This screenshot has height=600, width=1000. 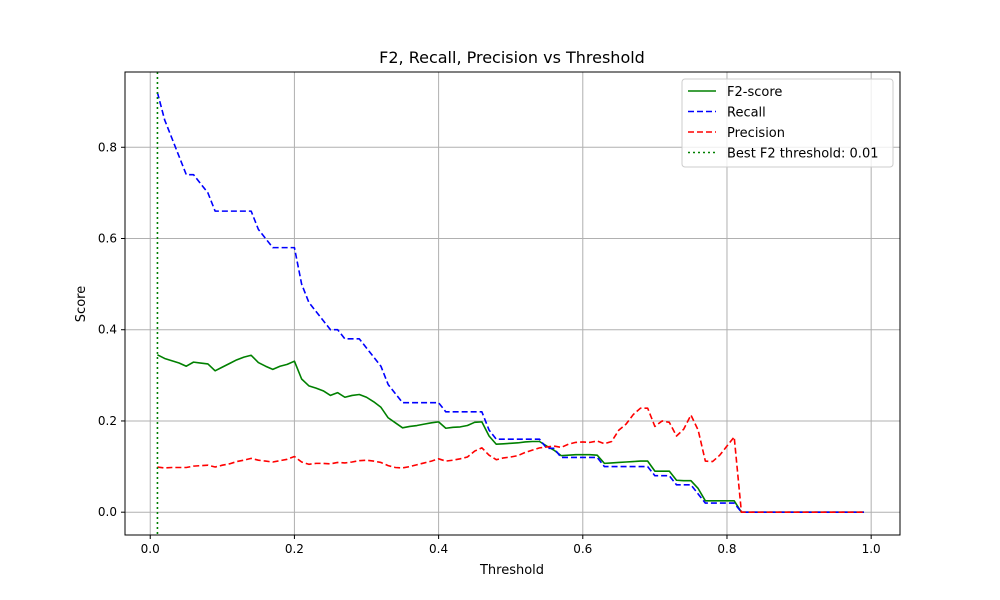 What do you see at coordinates (107, 147) in the screenshot?
I see `y-tick-label: 0.8` at bounding box center [107, 147].